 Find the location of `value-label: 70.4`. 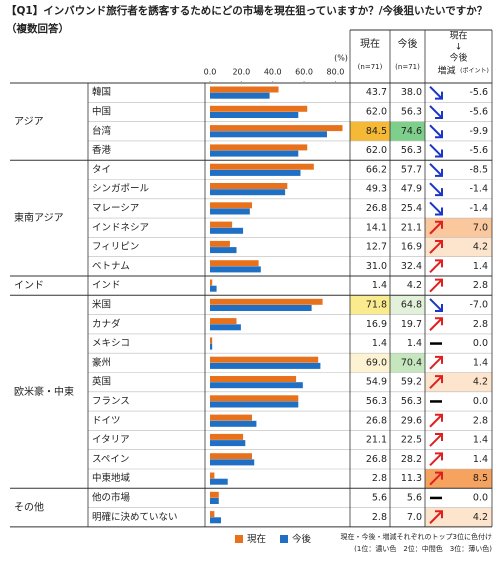

value-label: 70.4 is located at coordinates (411, 362).